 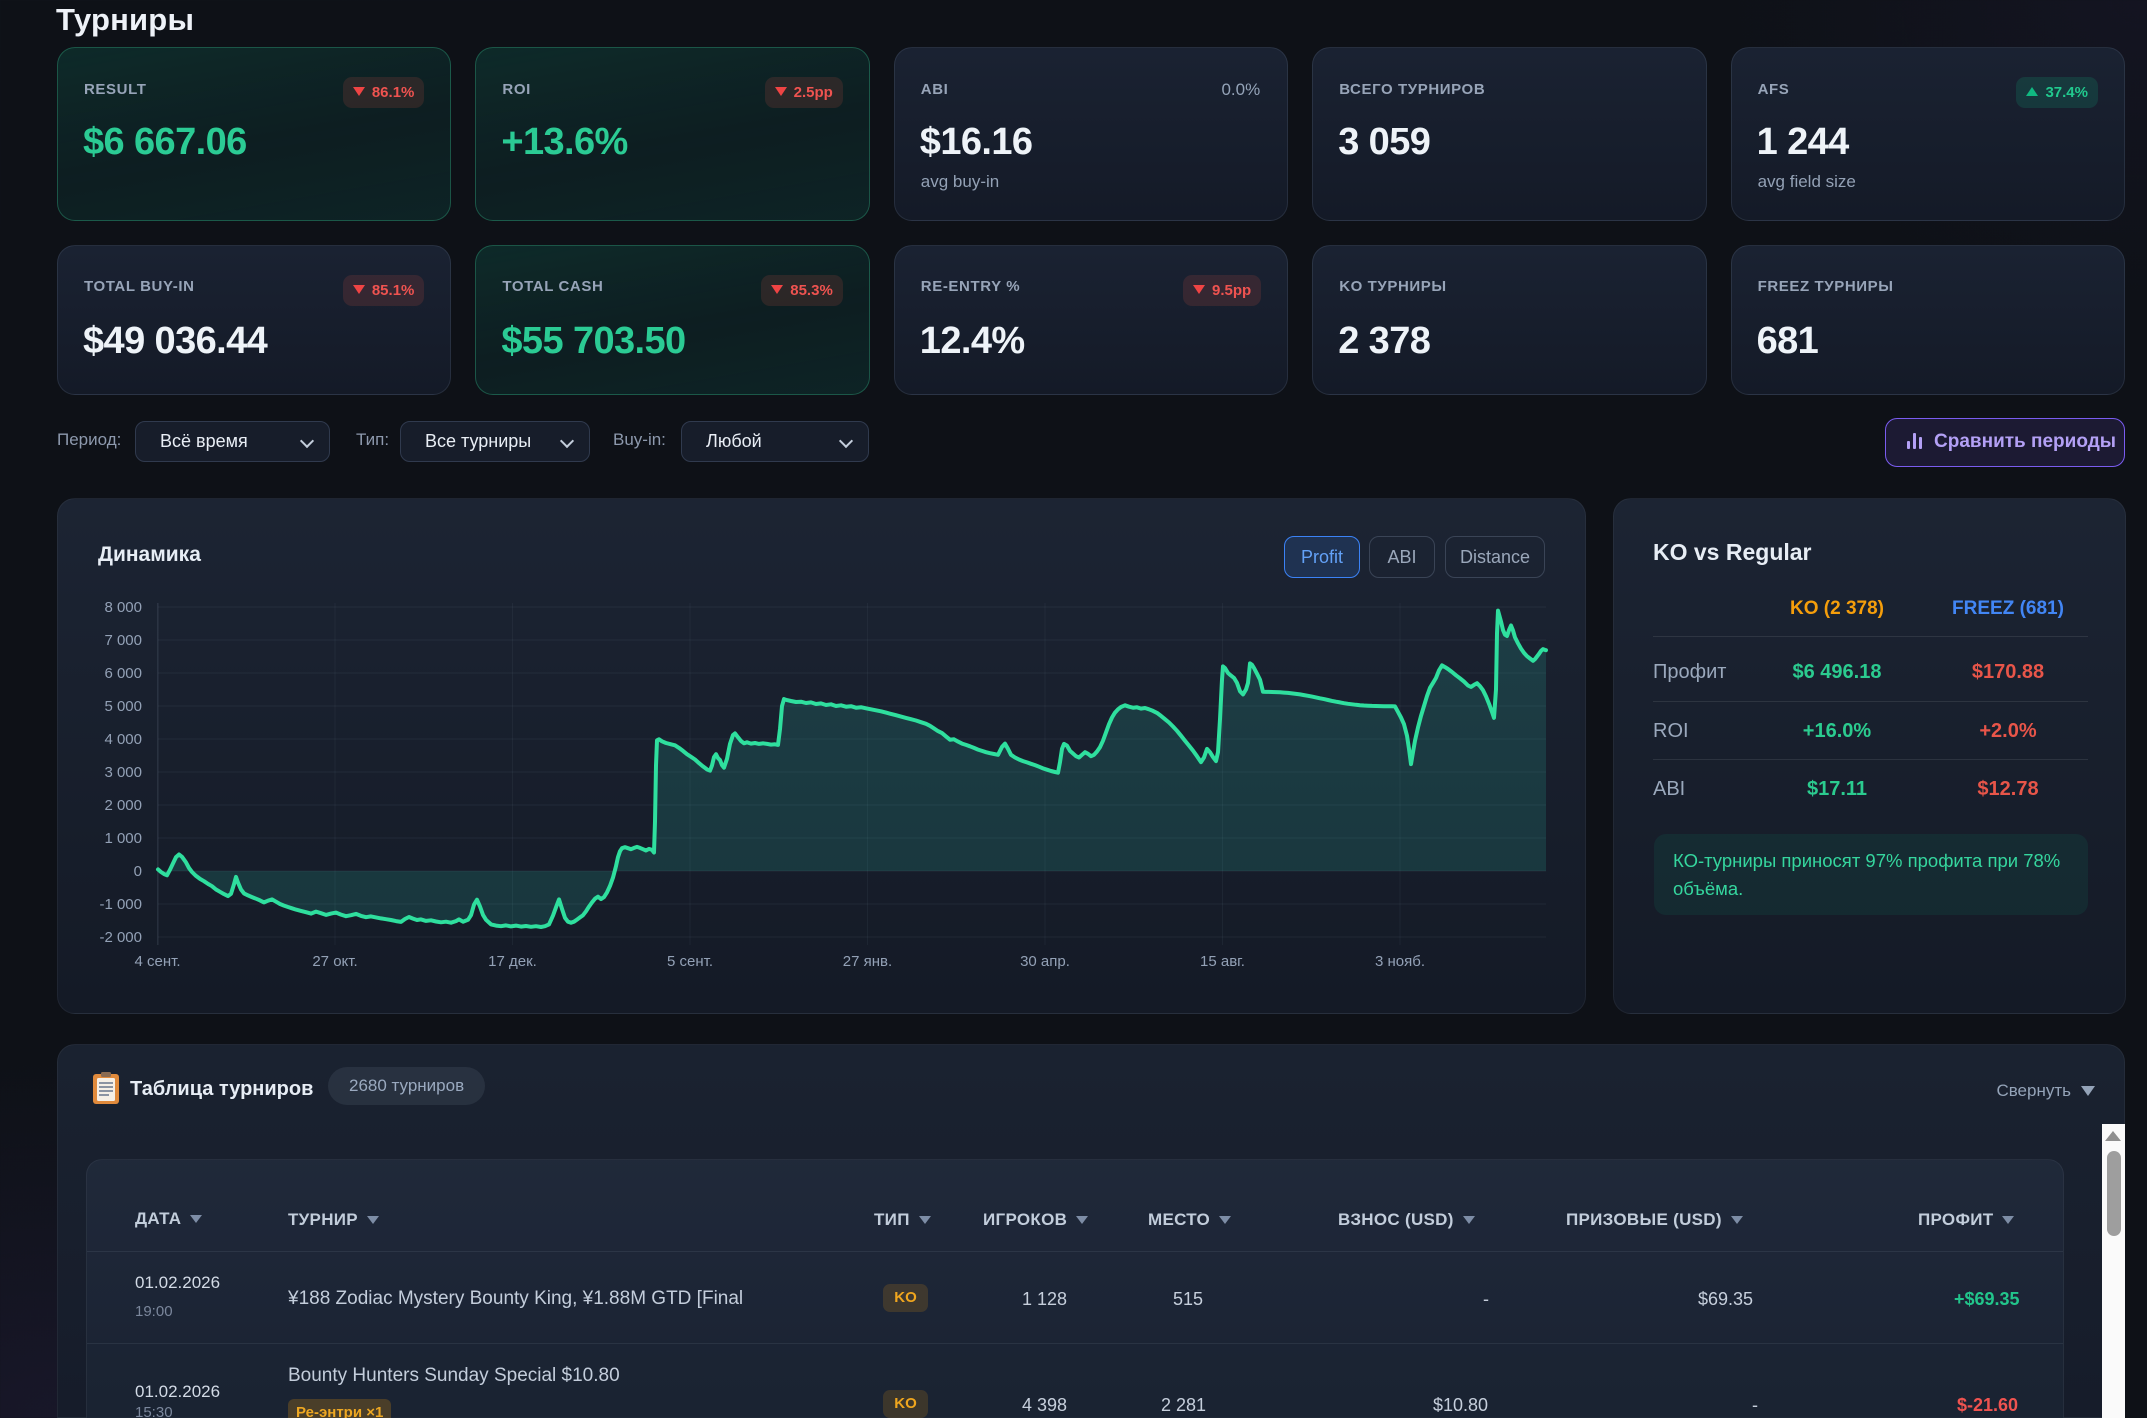 I want to click on svg-text: 3 нояб., so click(x=1400, y=961).